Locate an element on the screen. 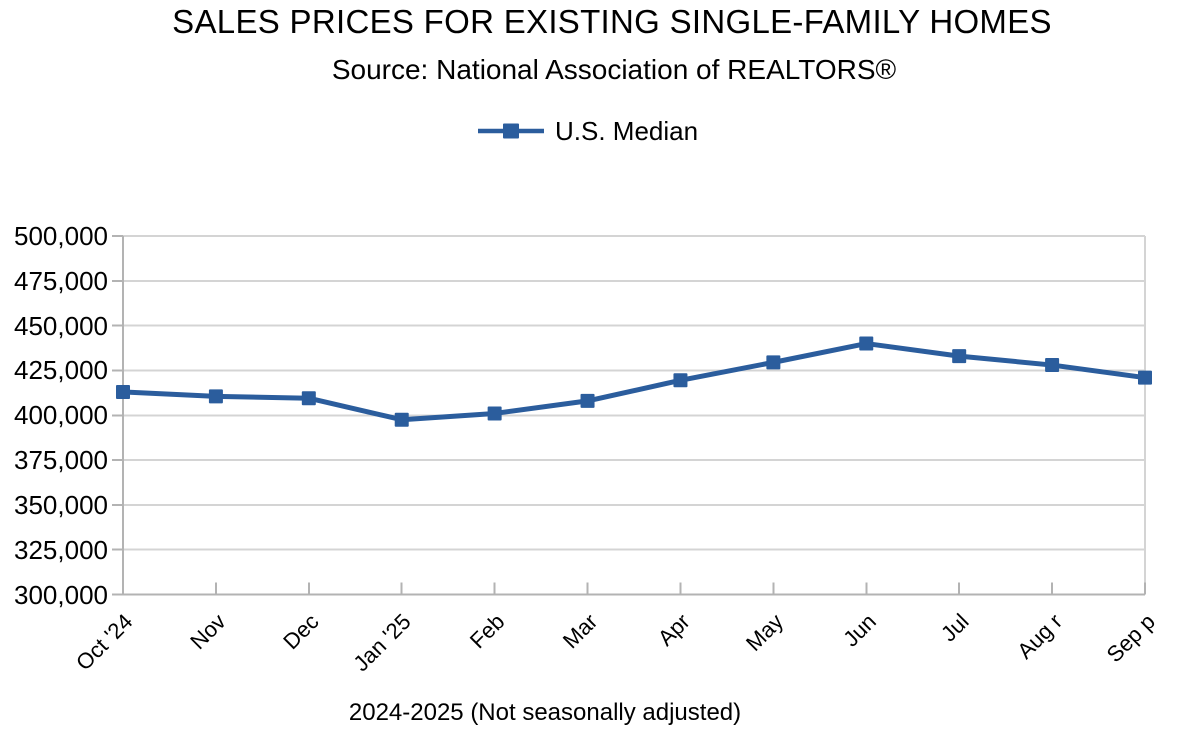  legend-square is located at coordinates (511, 131).